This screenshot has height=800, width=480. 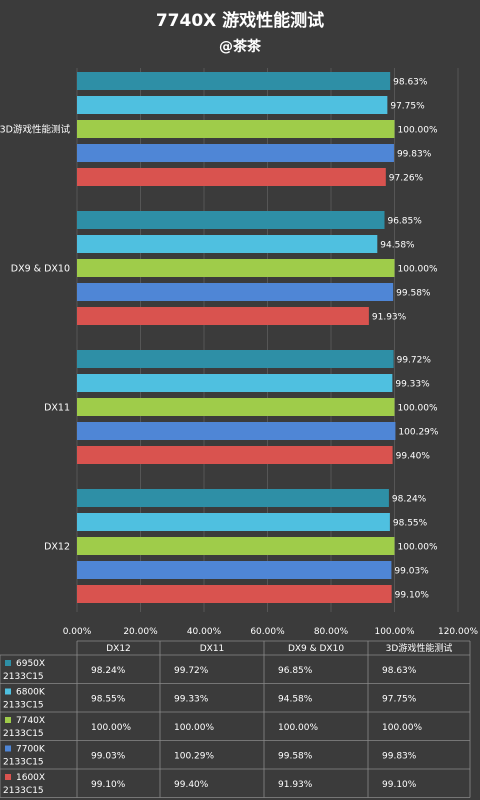 I want to click on x-tick-label-5: 100.00%, so click(x=394, y=632).